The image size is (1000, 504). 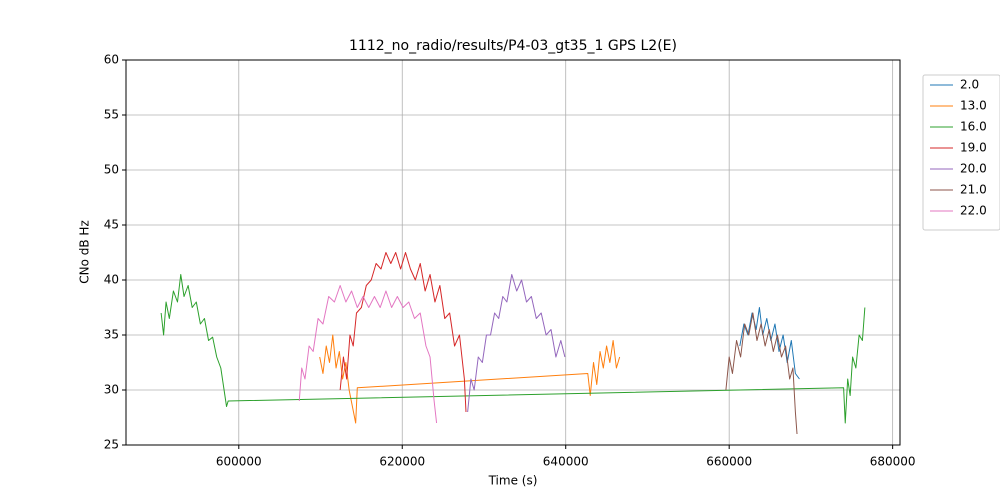 What do you see at coordinates (973, 190) in the screenshot?
I see `legend-label: 21.0` at bounding box center [973, 190].